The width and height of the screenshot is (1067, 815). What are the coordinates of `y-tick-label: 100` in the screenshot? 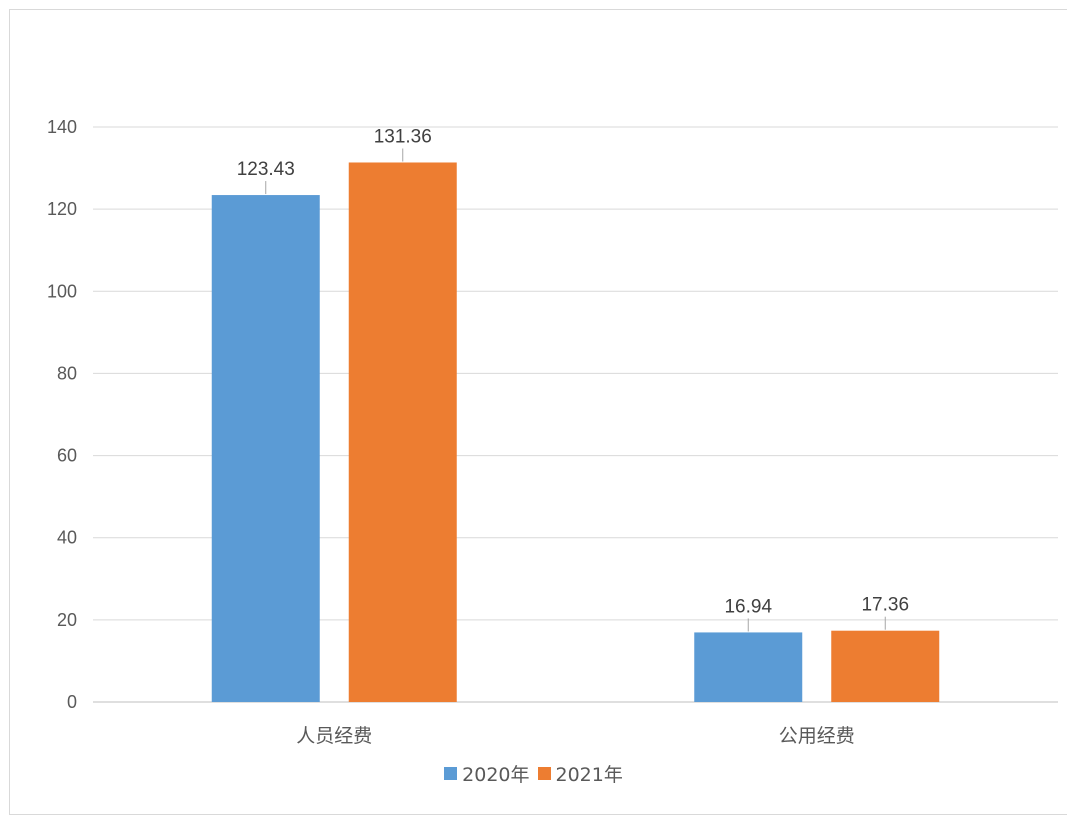 It's located at (62, 291).